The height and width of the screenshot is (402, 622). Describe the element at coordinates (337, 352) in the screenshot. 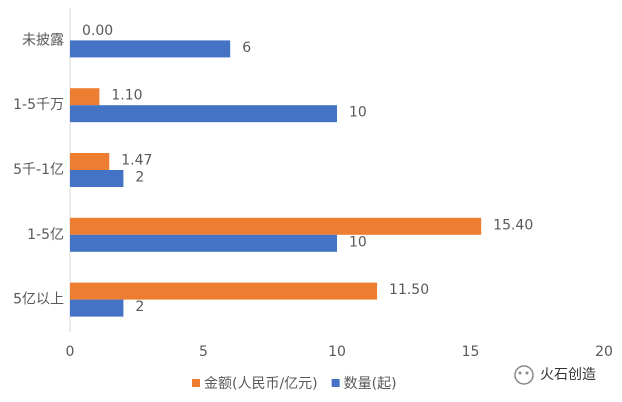

I see `x-tick-label: 10` at that location.